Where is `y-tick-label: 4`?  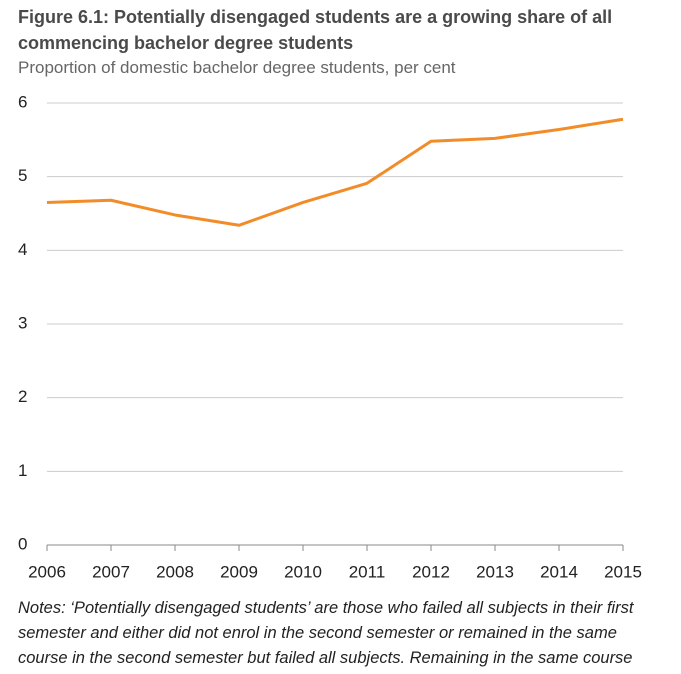
y-tick-label: 4 is located at coordinates (22, 249).